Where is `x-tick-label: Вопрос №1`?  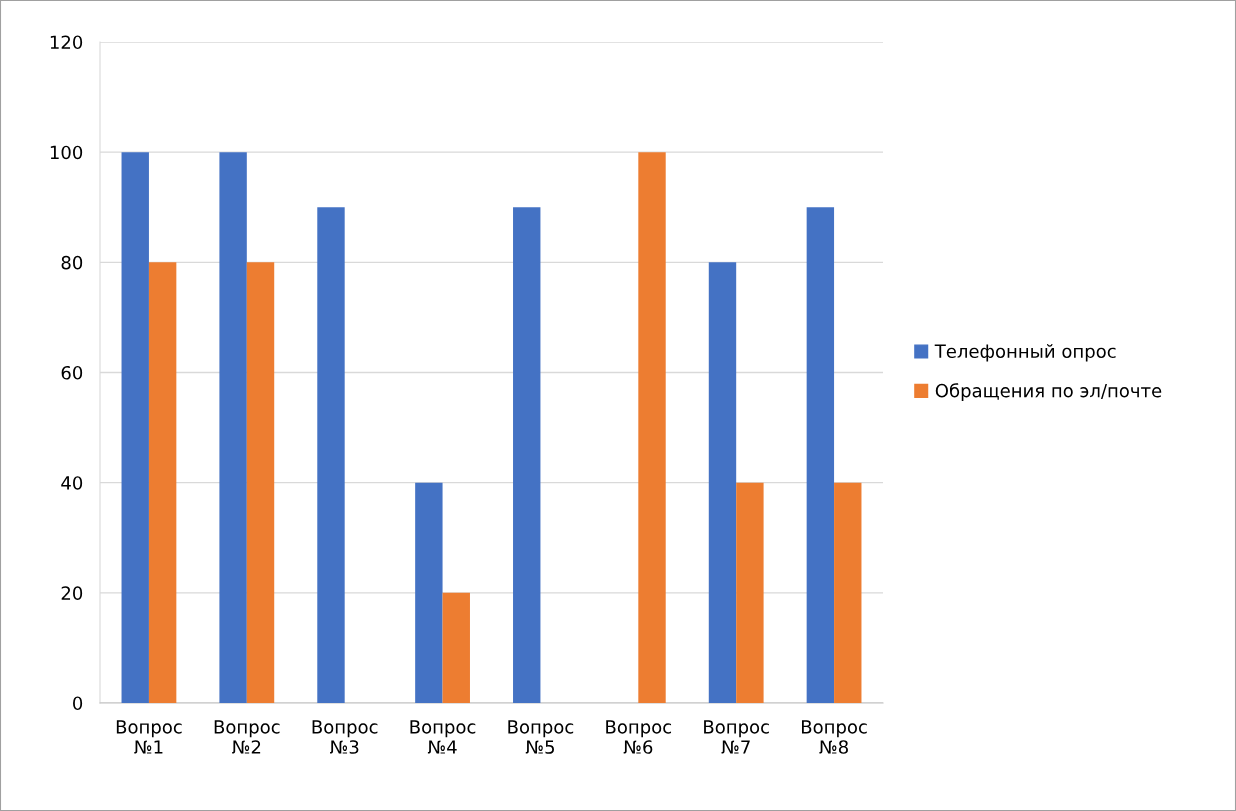 x-tick-label: Вопрос №1 is located at coordinates (149, 737).